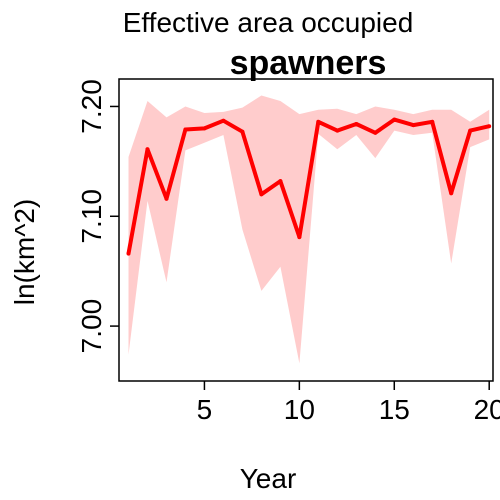 Image resolution: width=500 pixels, height=500 pixels. I want to click on y-tick-label: 7.20, so click(91, 106).